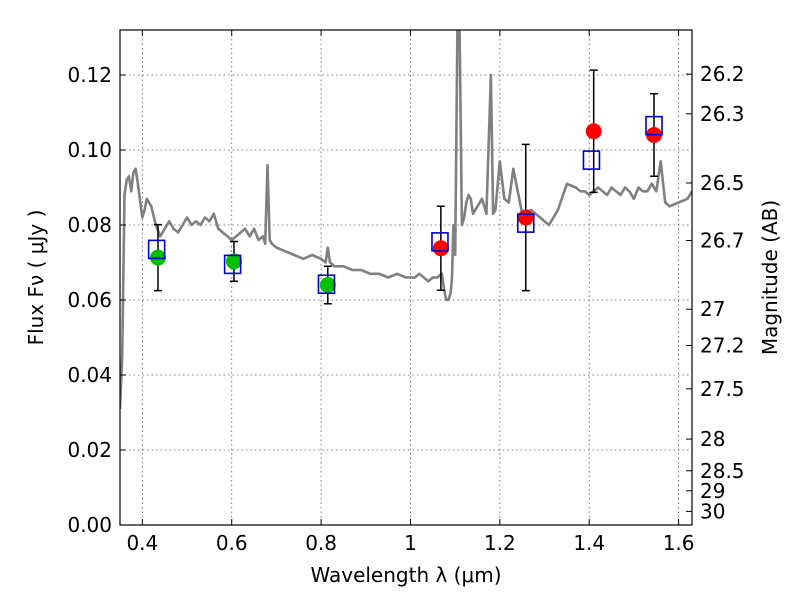  What do you see at coordinates (722, 183) in the screenshot?
I see `magnitude-tick-label: 26.5` at bounding box center [722, 183].